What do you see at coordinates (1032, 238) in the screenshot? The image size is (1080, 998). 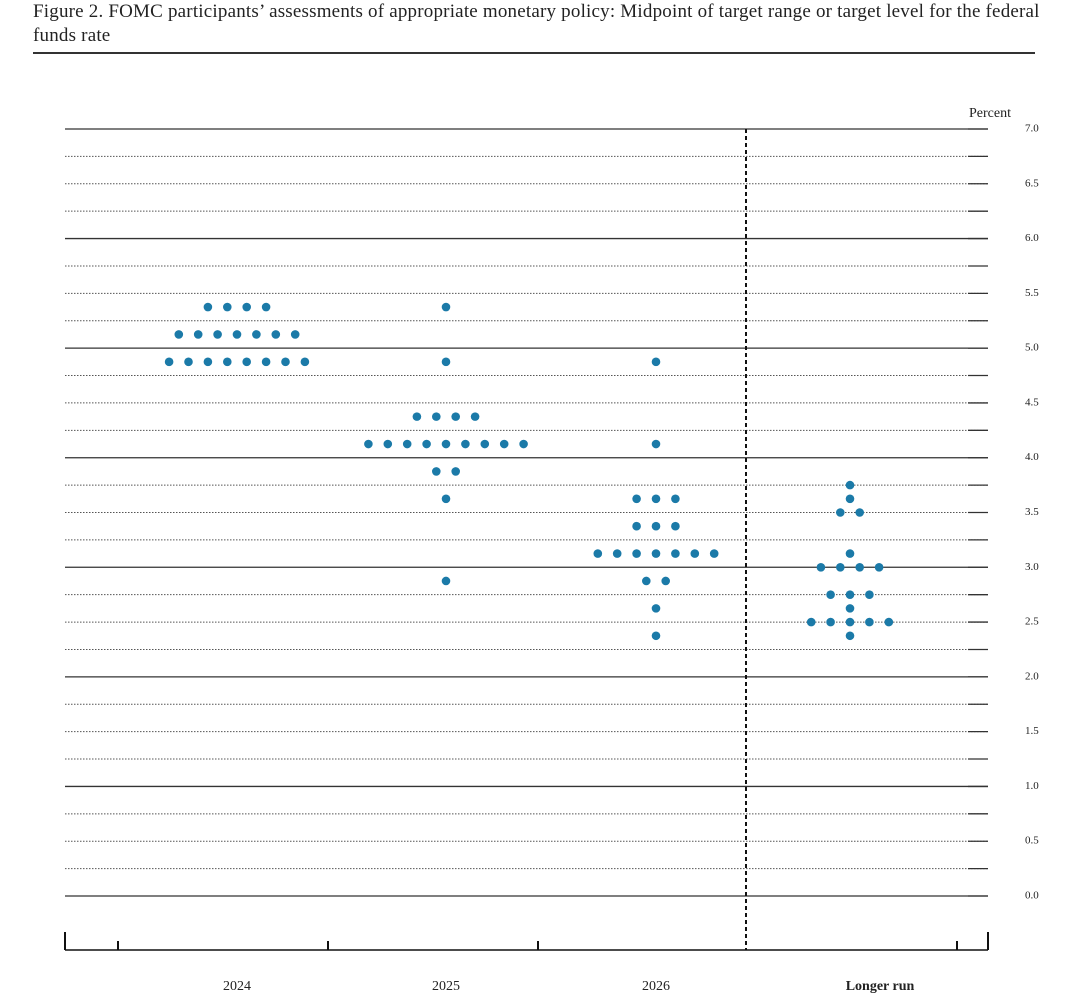 I see `y-tick-label: 6.0` at bounding box center [1032, 238].